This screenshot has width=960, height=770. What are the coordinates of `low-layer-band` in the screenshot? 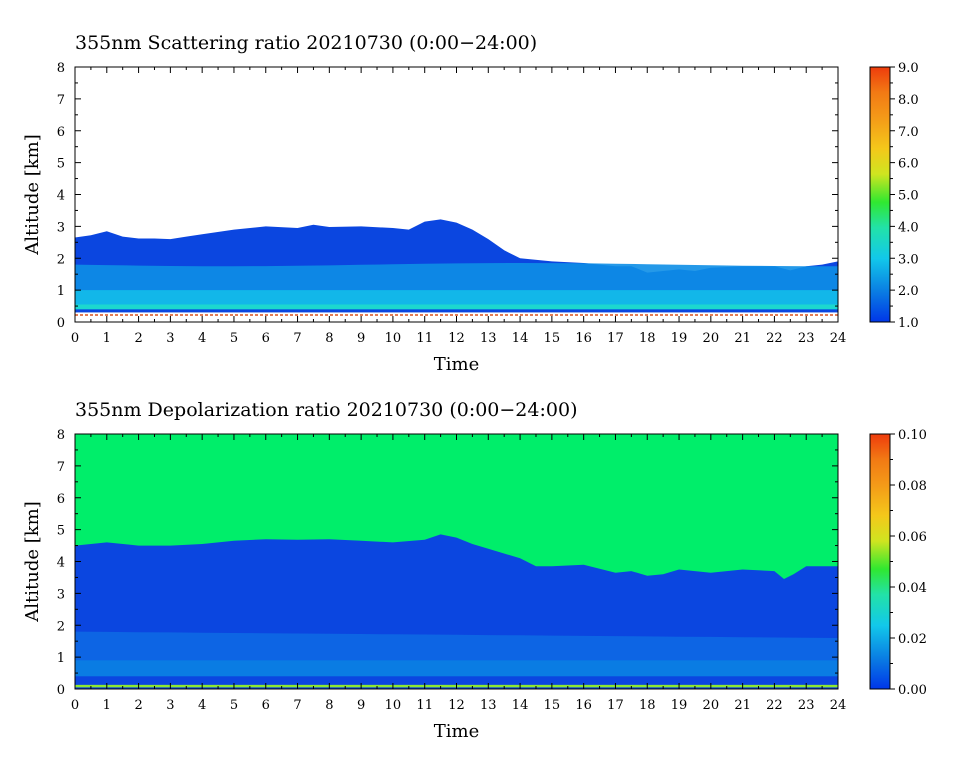 It's located at (456, 668).